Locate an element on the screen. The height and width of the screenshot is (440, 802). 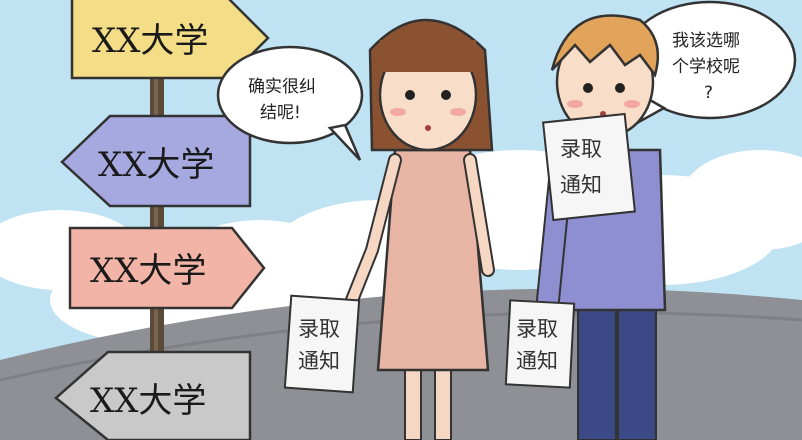
girl-bubble-line1: 确实很纠 is located at coordinates (282, 87).